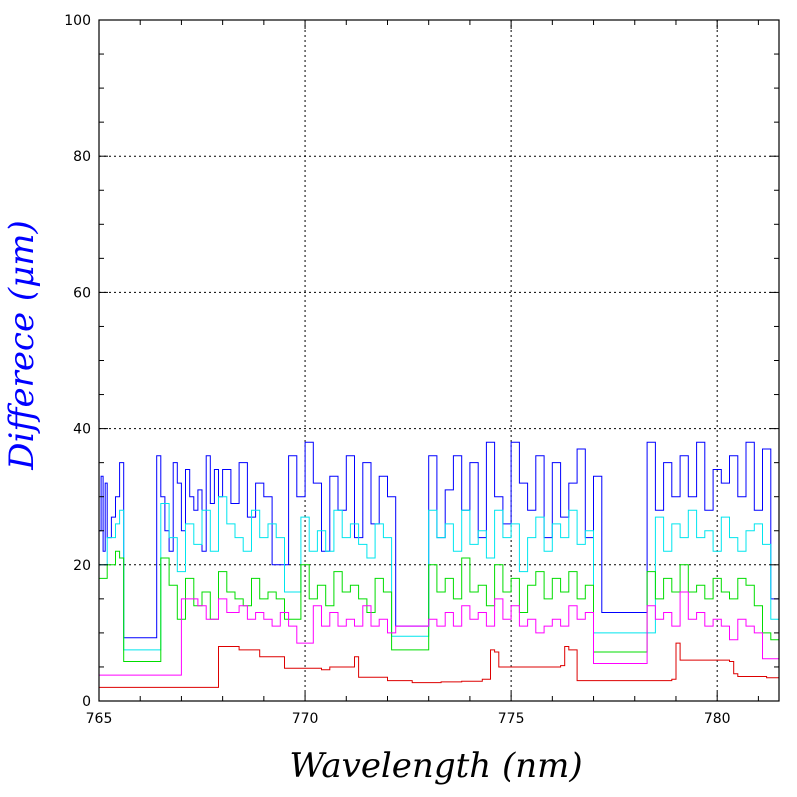 Image resolution: width=797 pixels, height=797 pixels. Describe the element at coordinates (435, 766) in the screenshot. I see `x-axis-title: Wavelength (nm)` at that location.